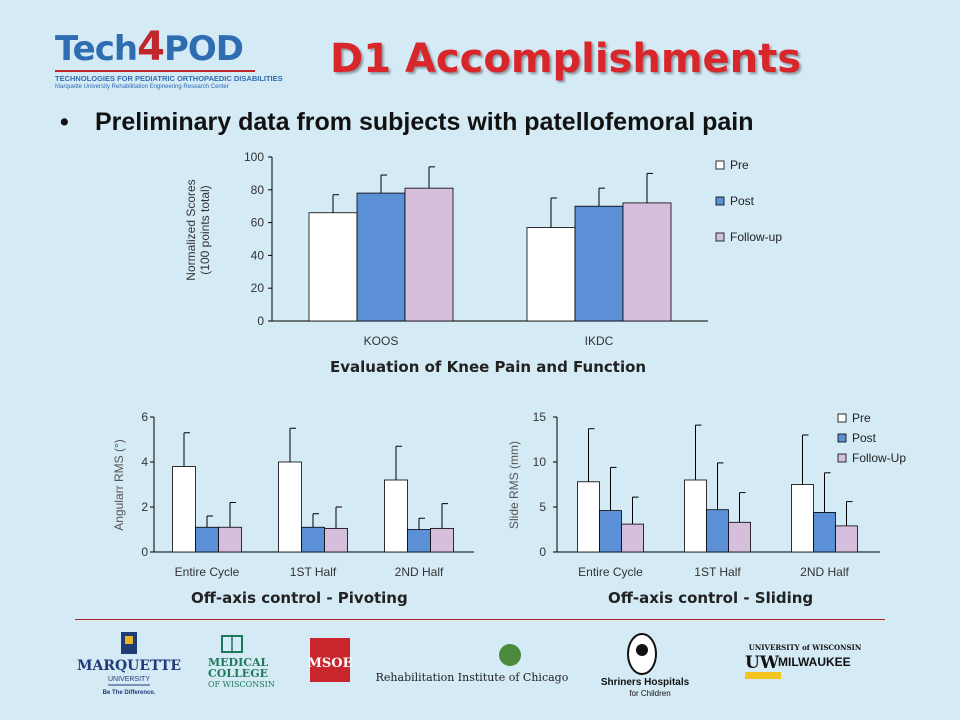  I want to click on mcw-logo: MEDICAL COLLEGE OF WISCONSIN, so click(241, 662).